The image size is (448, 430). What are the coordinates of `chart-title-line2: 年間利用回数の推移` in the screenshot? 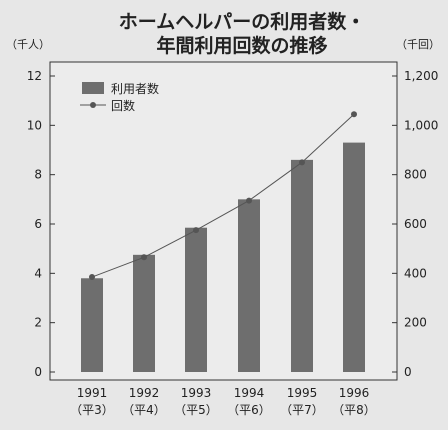 It's located at (241, 45).